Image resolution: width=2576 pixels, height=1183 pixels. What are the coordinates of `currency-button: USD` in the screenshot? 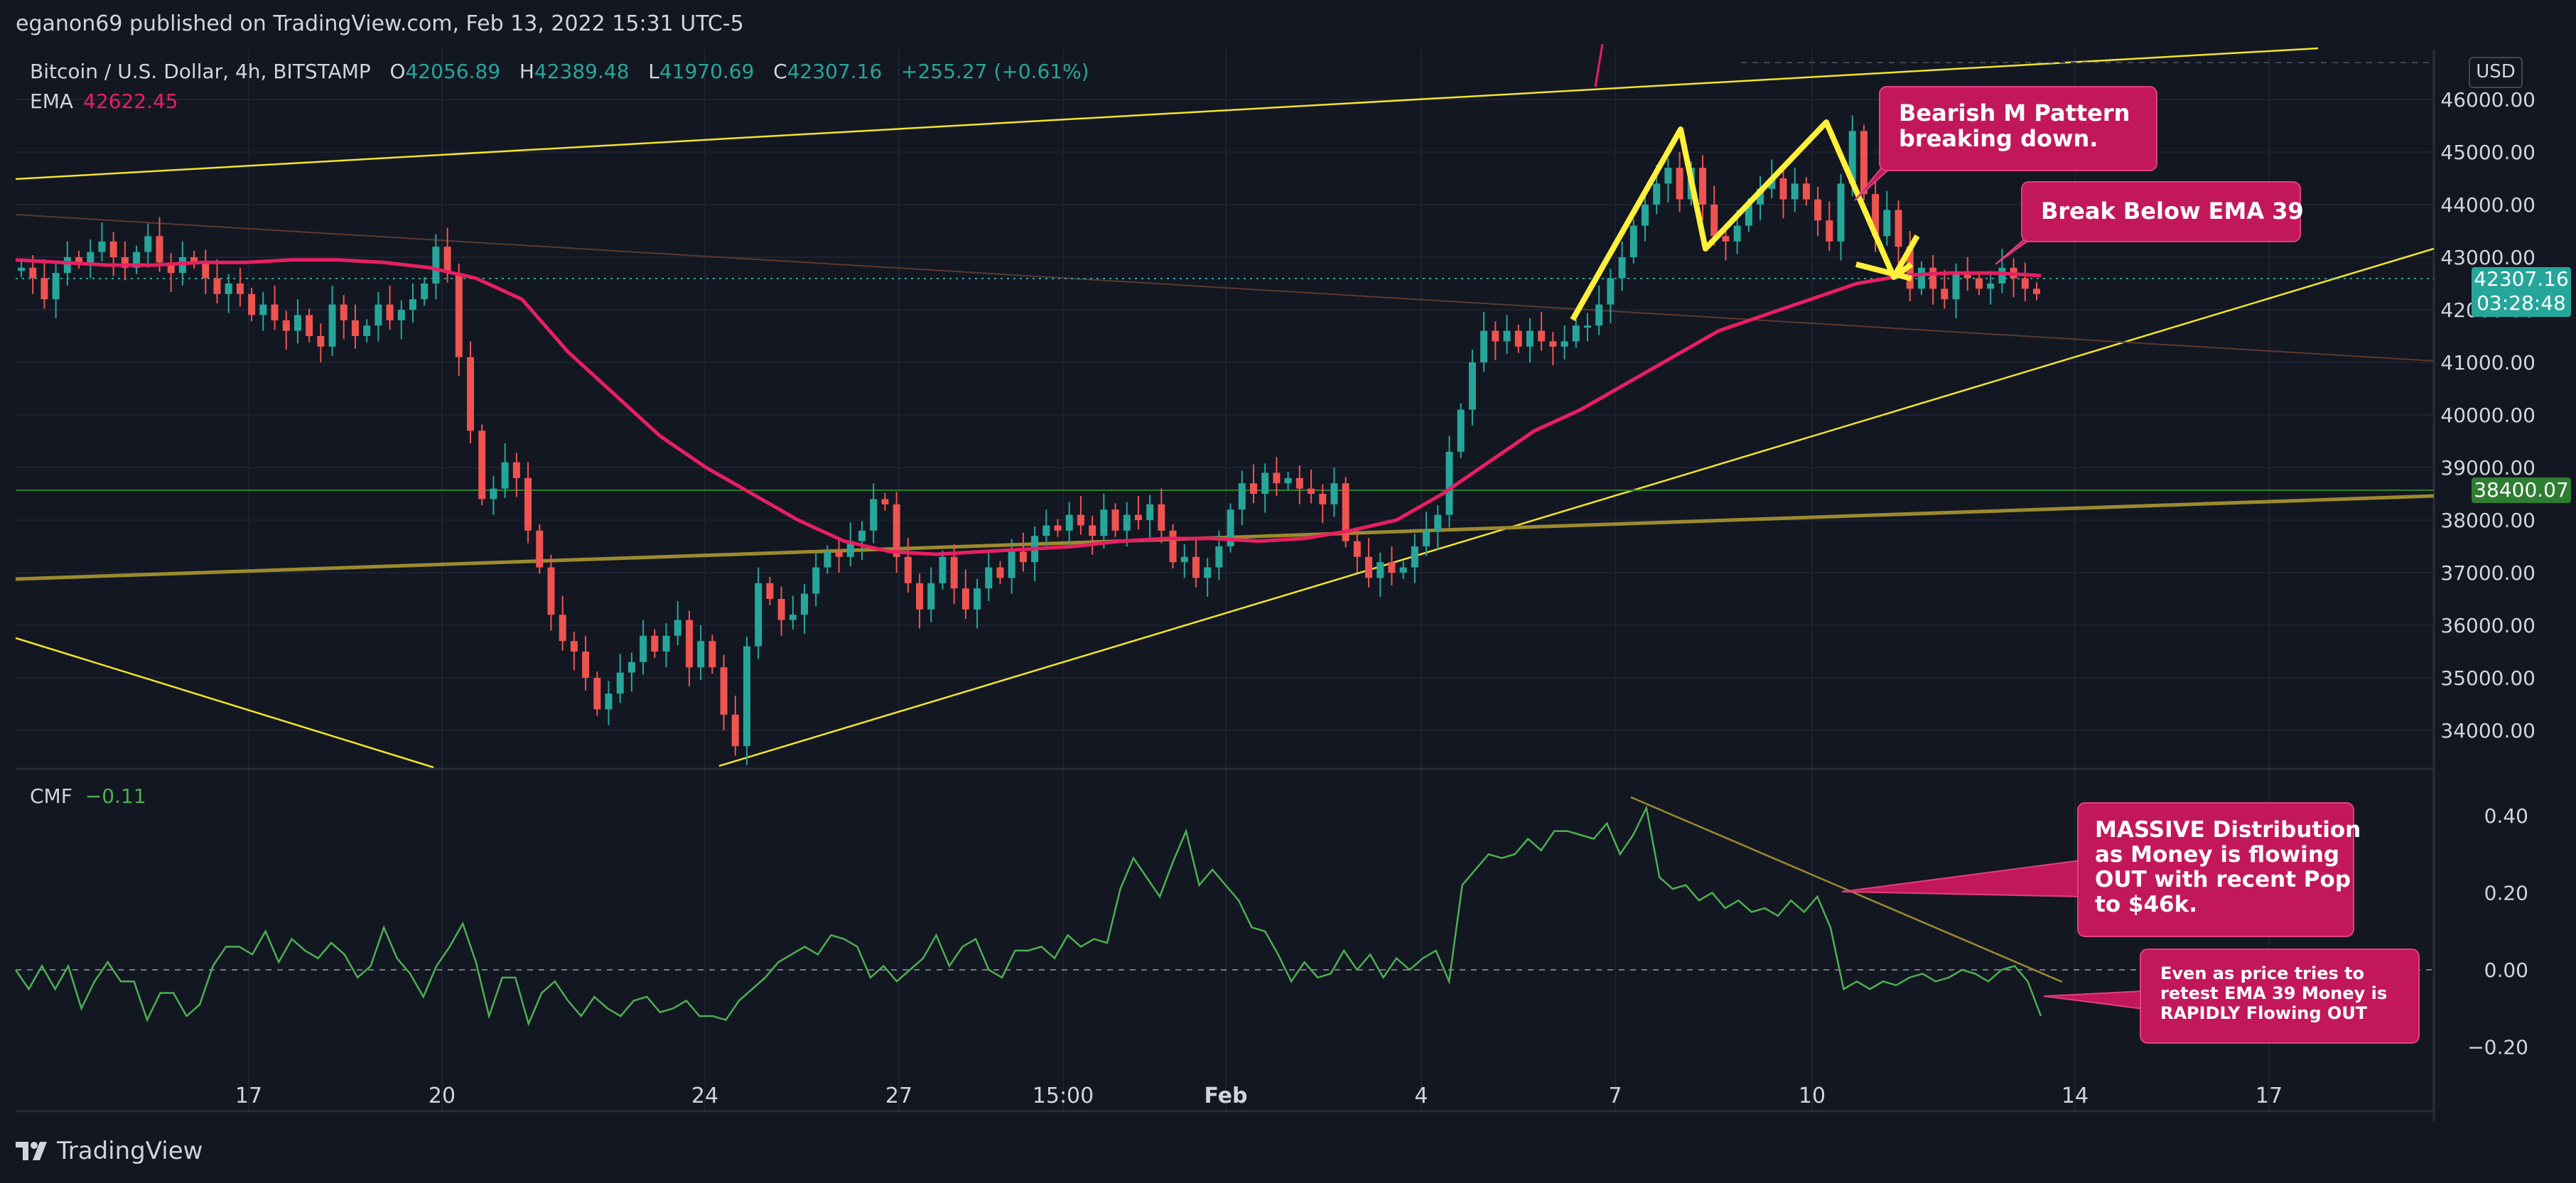 It's located at (2496, 72).